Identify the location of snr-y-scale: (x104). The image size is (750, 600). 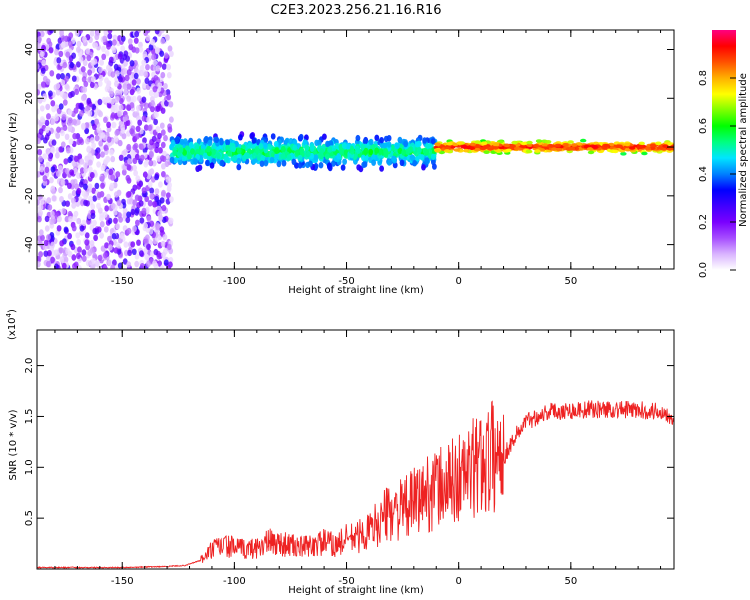
(11, 324).